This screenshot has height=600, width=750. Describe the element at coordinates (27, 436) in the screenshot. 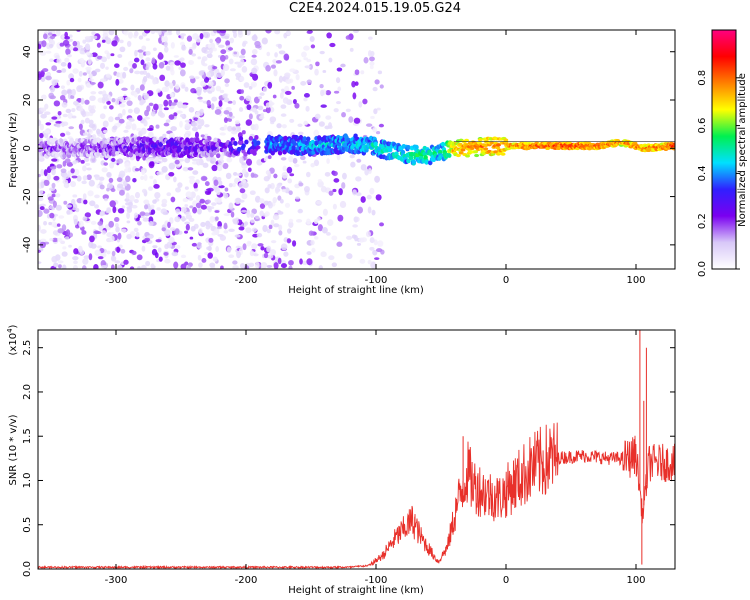

I see `y-tick-label: 1.5` at that location.